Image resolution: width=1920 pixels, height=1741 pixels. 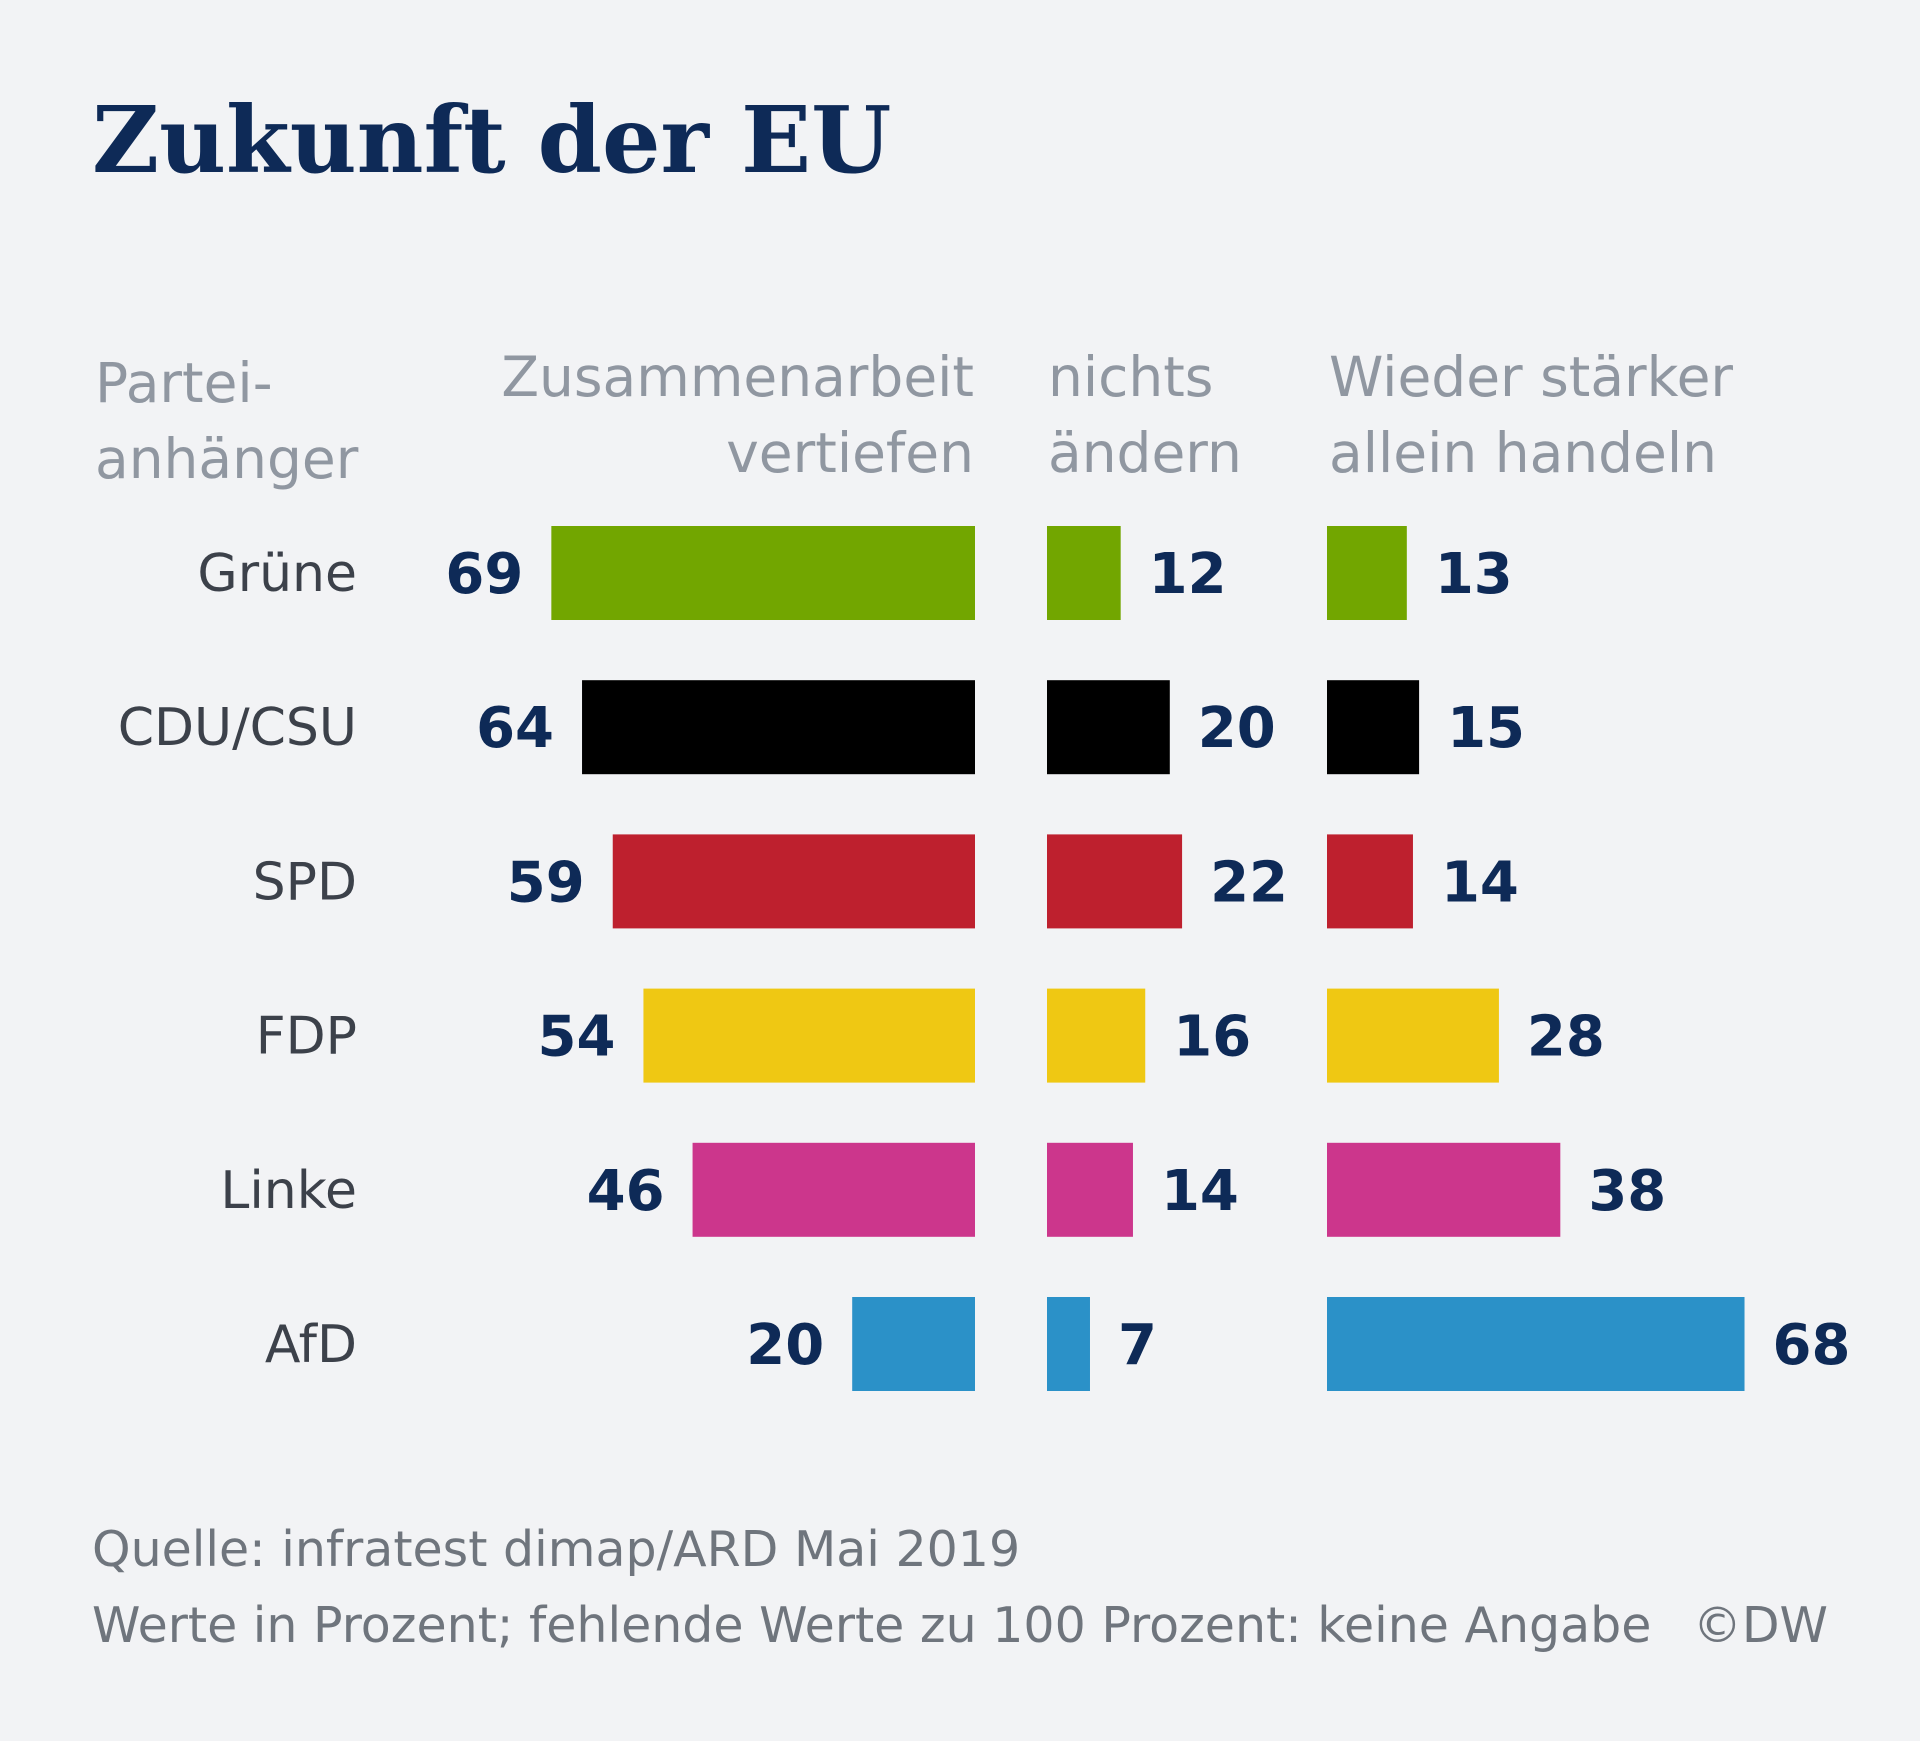 What do you see at coordinates (1523, 453) in the screenshot?
I see `series-3-header-line-2: allein handeln` at bounding box center [1523, 453].